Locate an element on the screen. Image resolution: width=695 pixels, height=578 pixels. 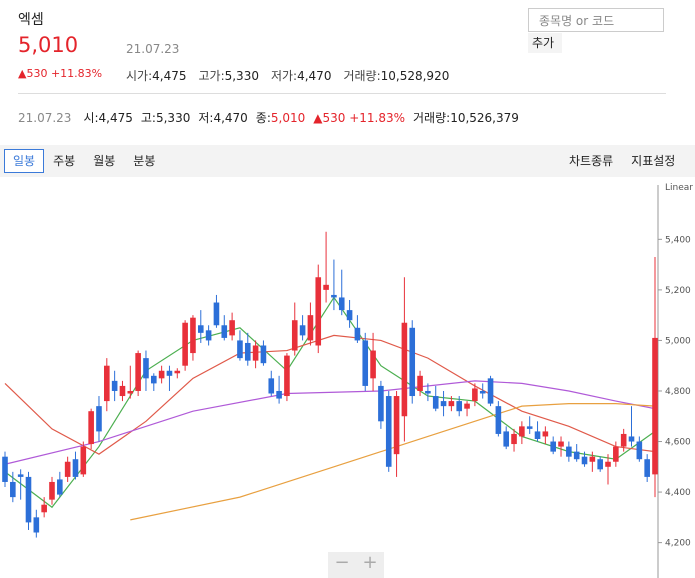
info-value: 5,330 is located at coordinates (173, 118).